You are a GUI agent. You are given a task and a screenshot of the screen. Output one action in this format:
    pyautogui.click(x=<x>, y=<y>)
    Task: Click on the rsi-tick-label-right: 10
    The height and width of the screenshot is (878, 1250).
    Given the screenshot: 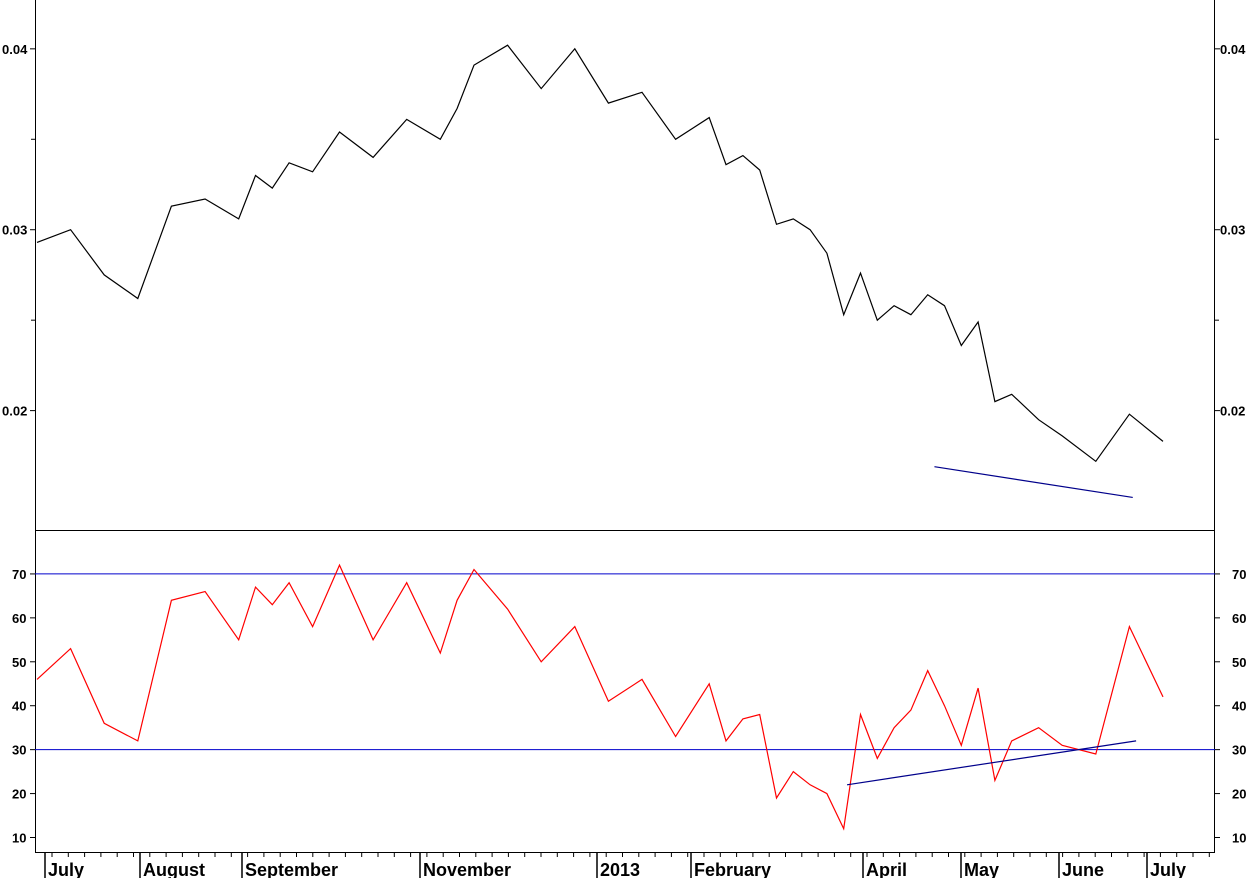 What is the action you would take?
    pyautogui.click(x=1239, y=838)
    